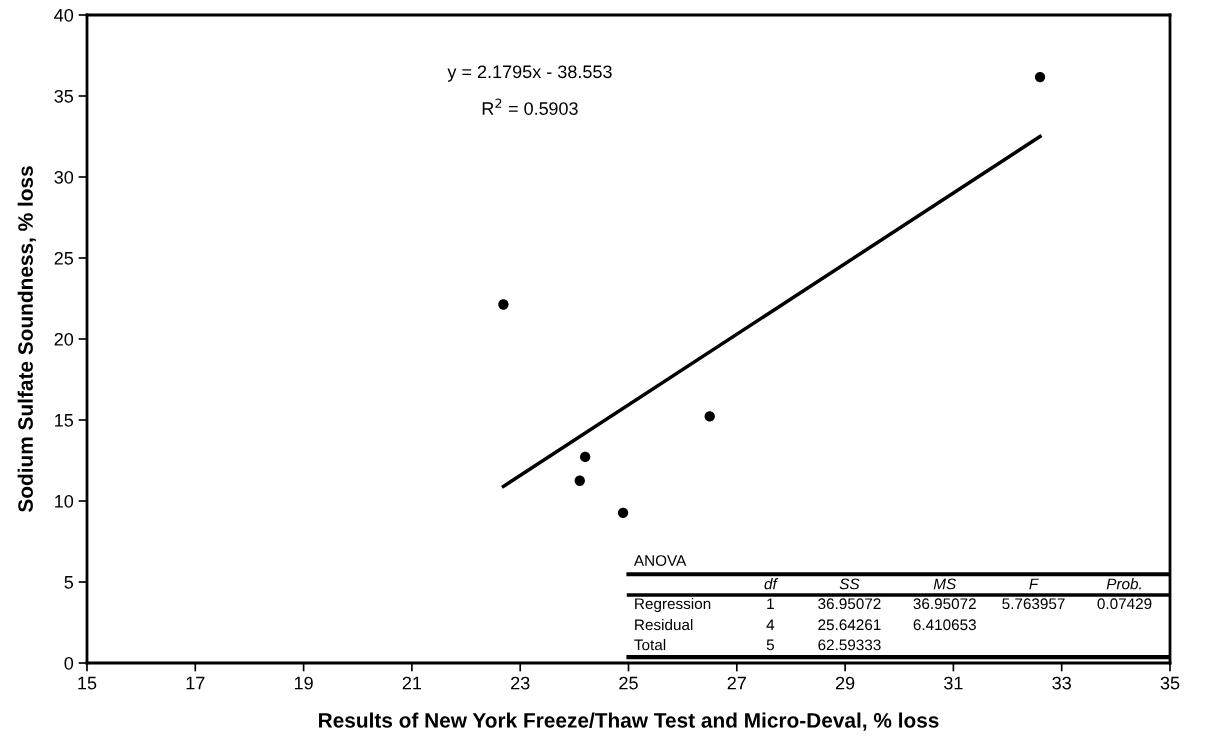  I want to click on annotation: Prob., so click(1123, 584).